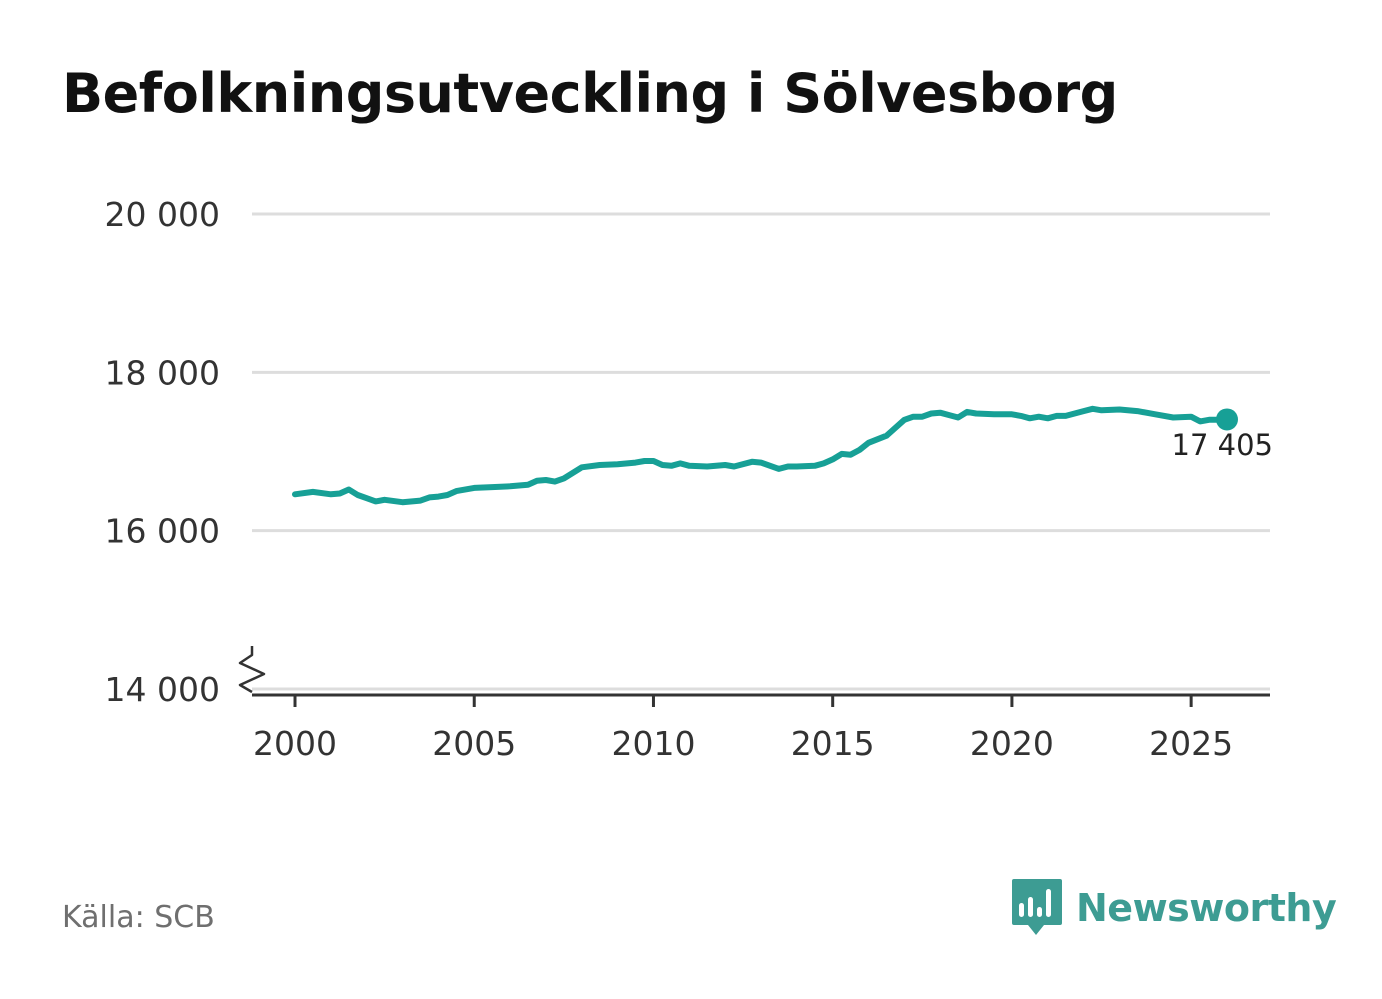  I want to click on x-axis-labels: 2000 2005 2010 2015 2020 2025, so click(743, 743).